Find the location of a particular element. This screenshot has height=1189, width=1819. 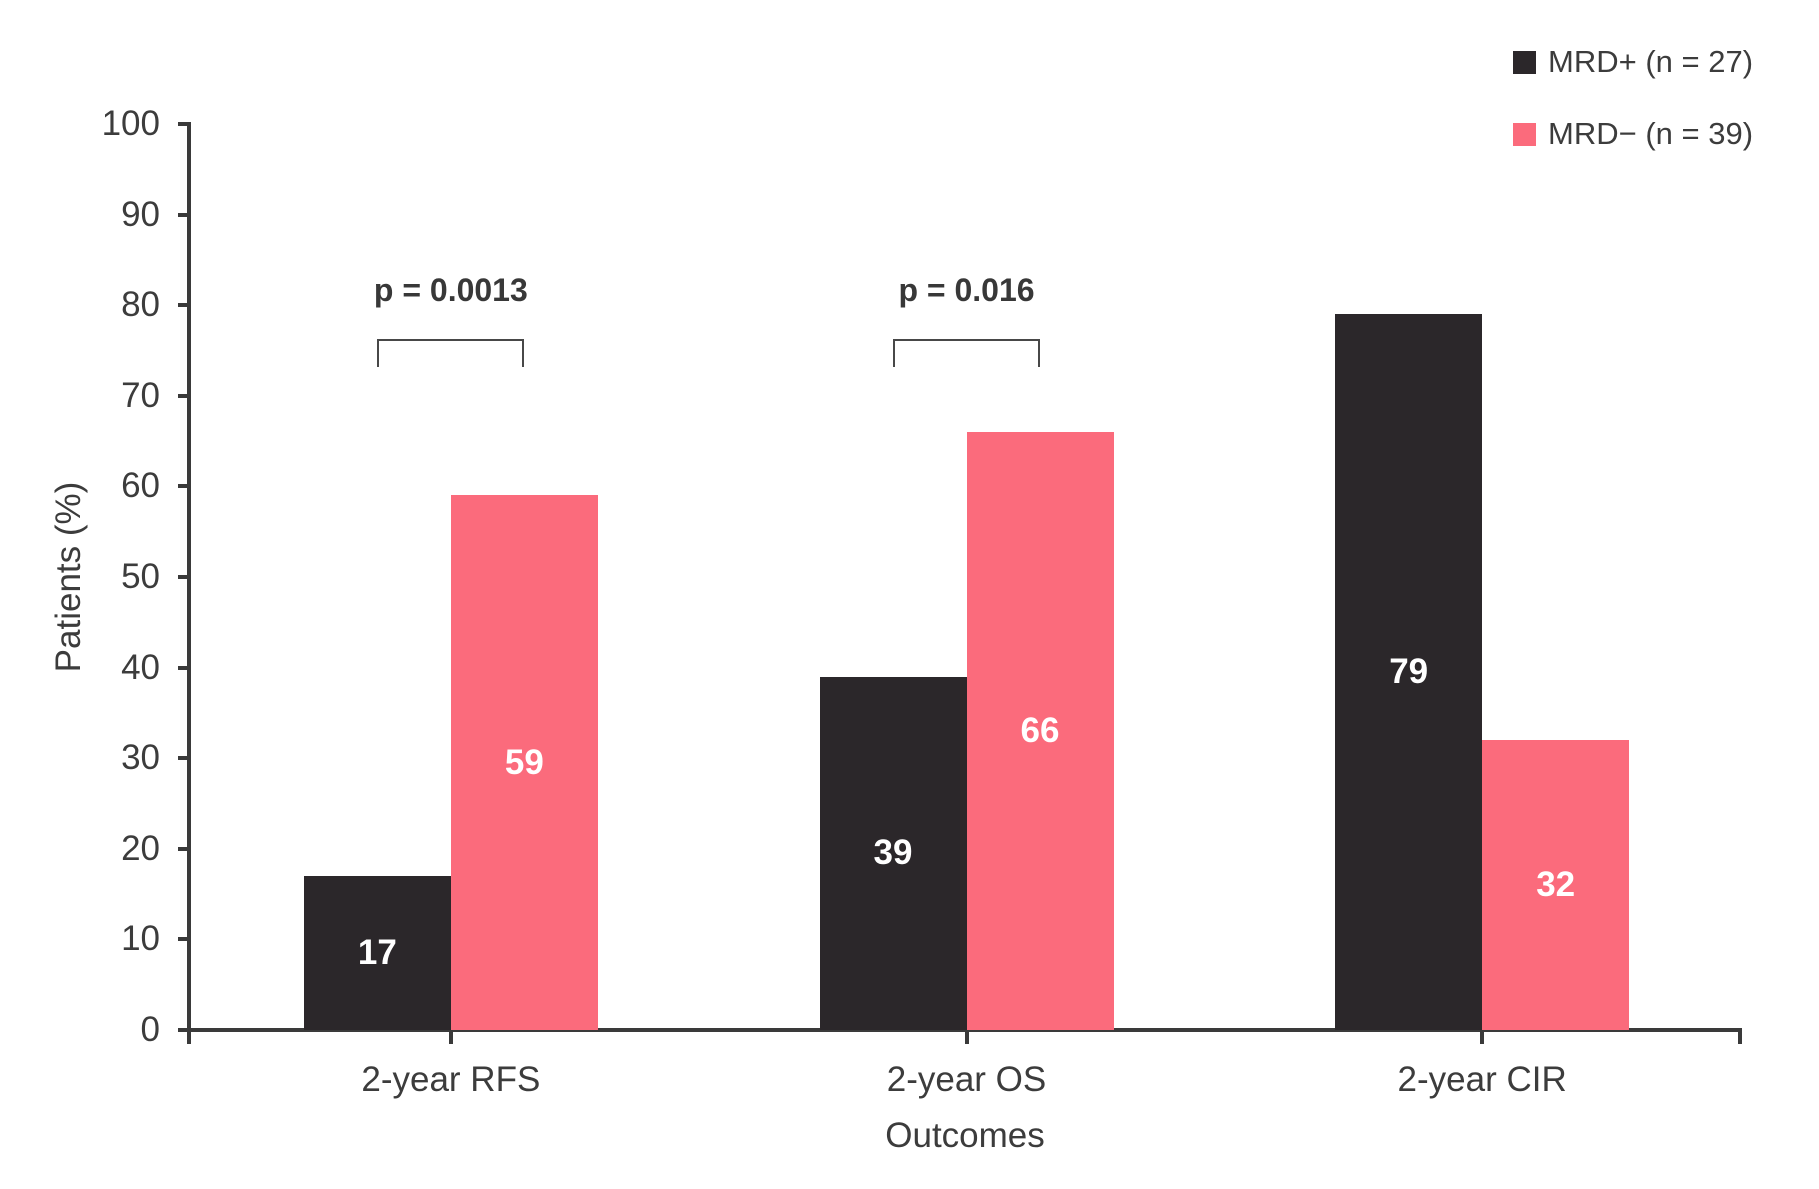

x-category-label: 2-year OS is located at coordinates (966, 1079).